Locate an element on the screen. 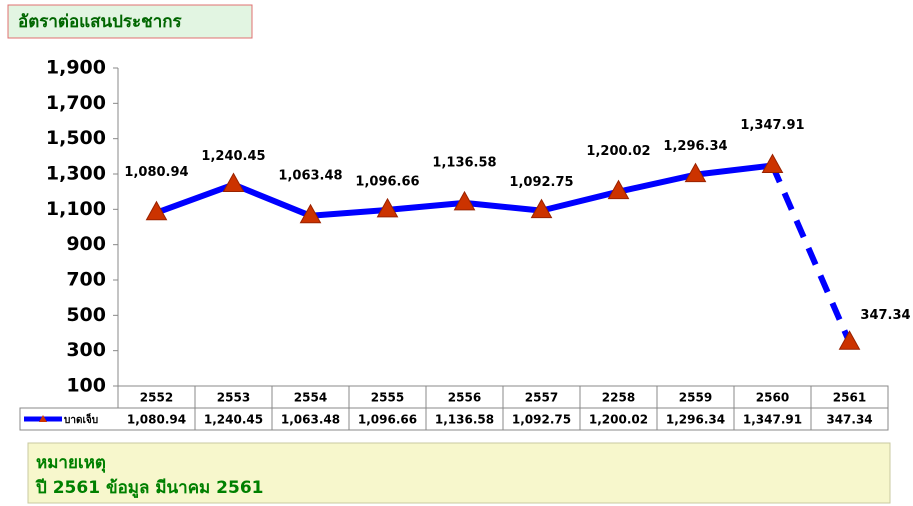 Image resolution: width=913 pixels, height=506 pixels. y-tick-label: 100 is located at coordinates (86, 386).